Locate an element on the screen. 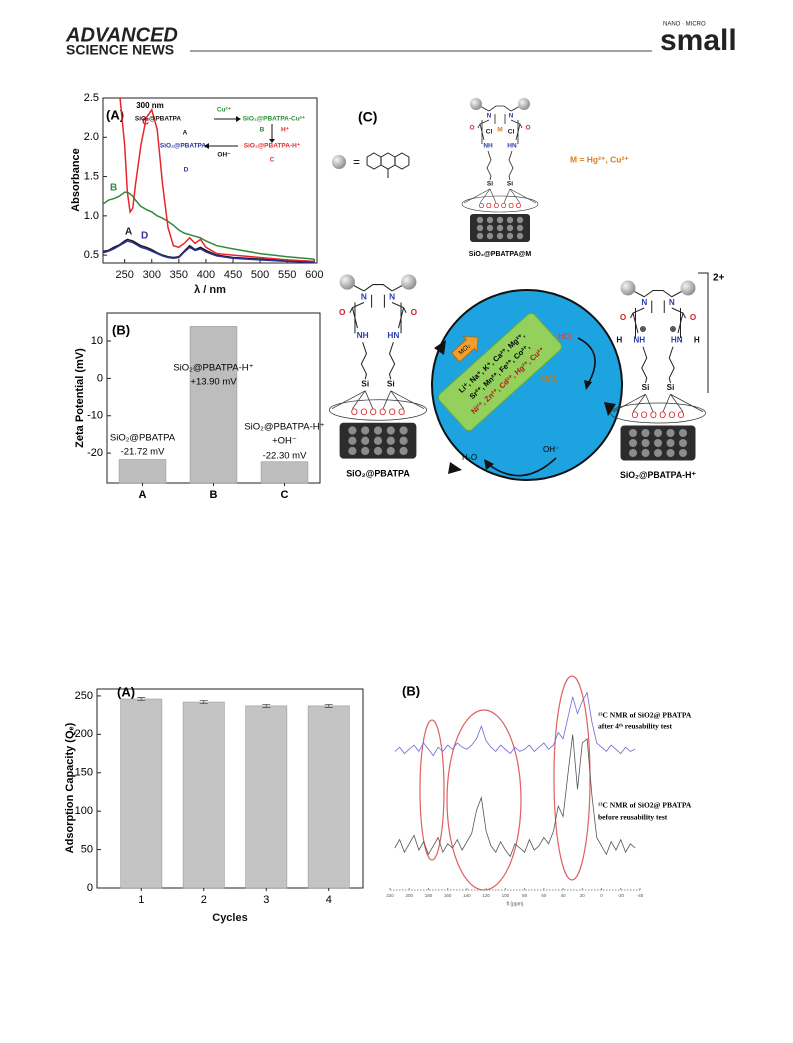  x-tick-label: 200 is located at coordinates (409, 895).